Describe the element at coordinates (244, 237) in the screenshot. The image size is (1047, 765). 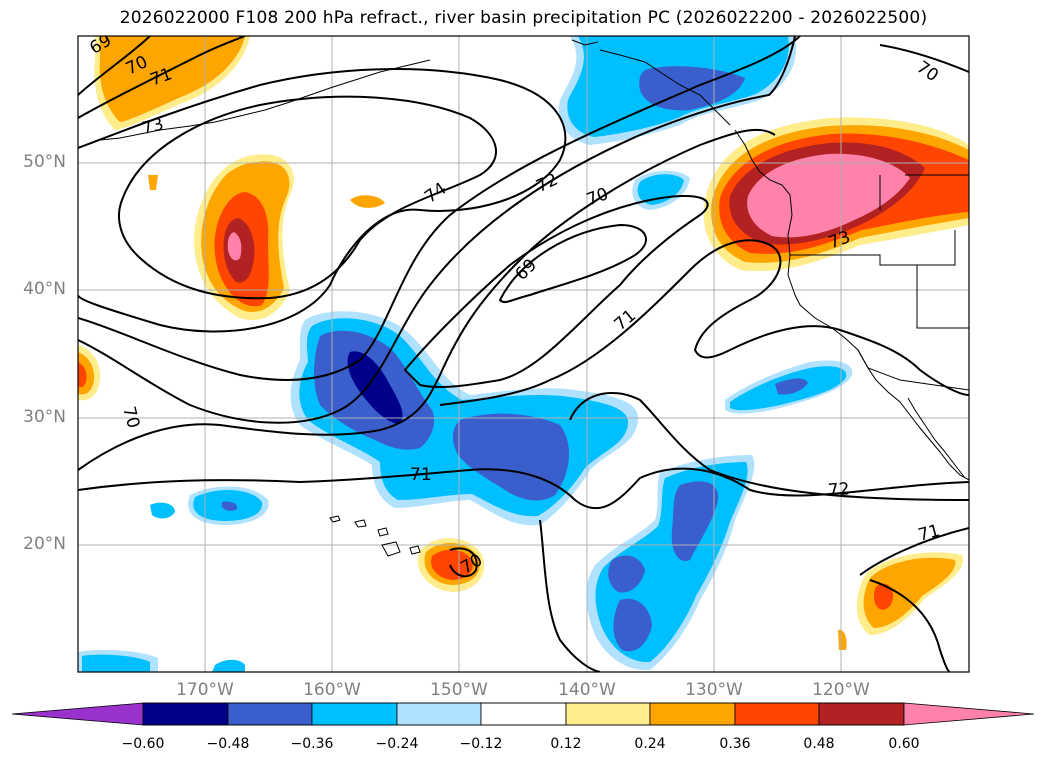
I see `precip-positive-central-north` at that location.